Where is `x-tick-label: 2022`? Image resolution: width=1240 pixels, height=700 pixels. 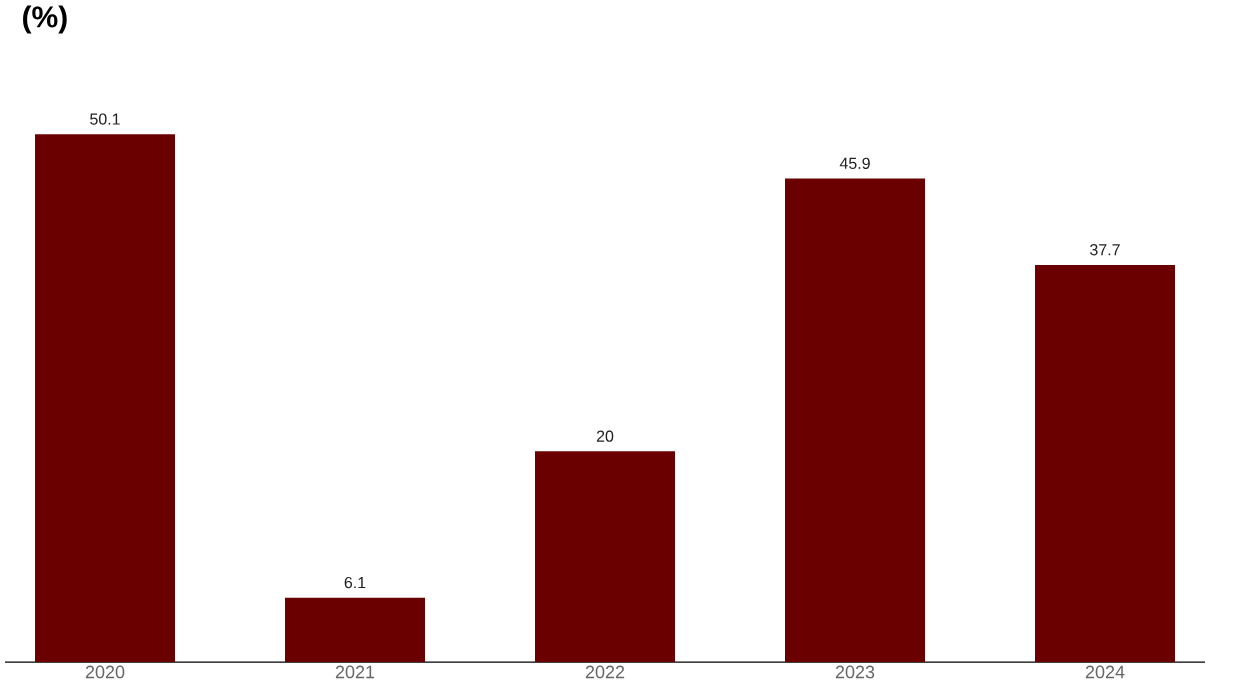
x-tick-label: 2022 is located at coordinates (605, 672).